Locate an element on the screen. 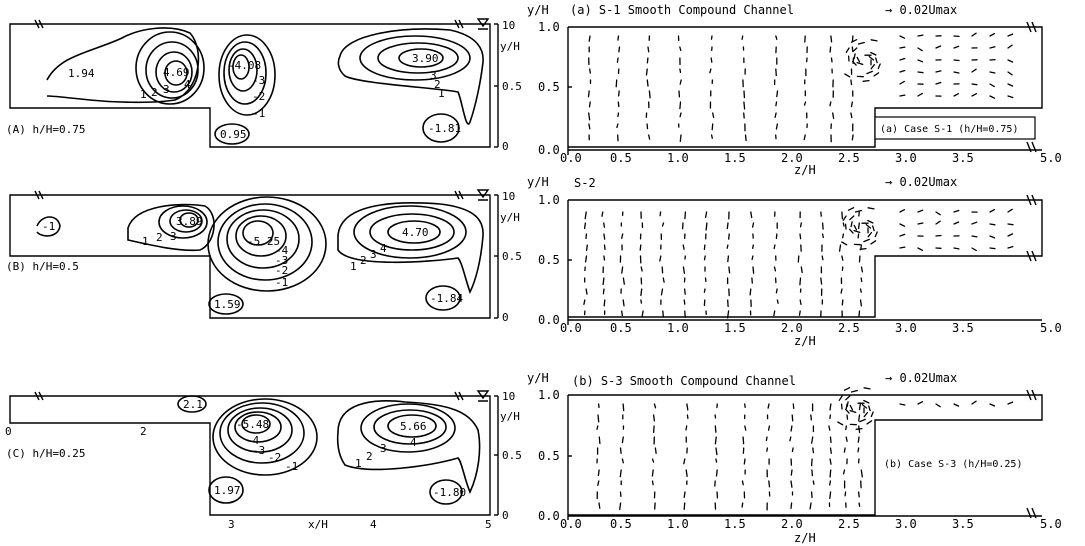  contour-label: -1.80 is located at coordinates (449, 492).